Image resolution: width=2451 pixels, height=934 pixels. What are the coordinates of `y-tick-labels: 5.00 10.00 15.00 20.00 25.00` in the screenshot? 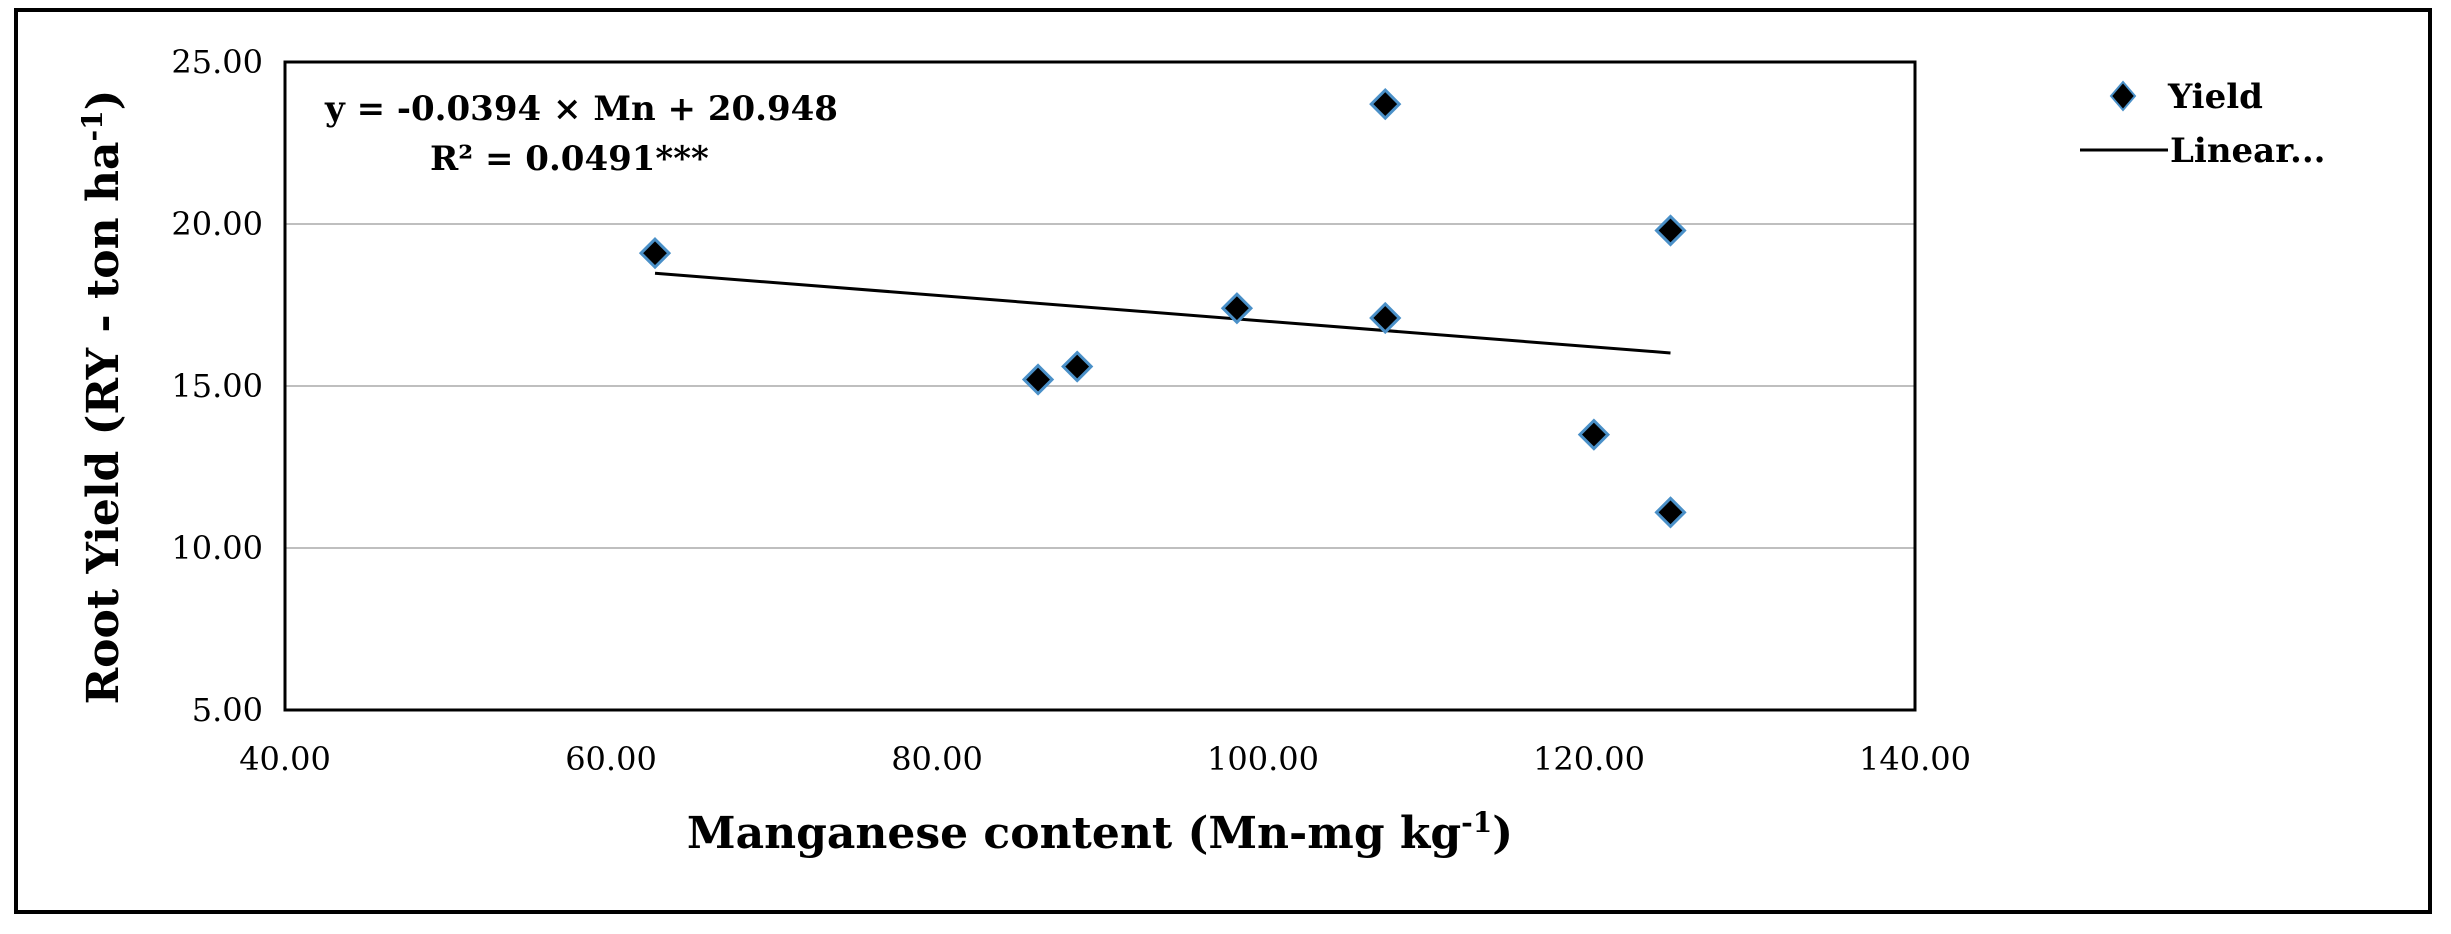 It's located at (217, 386).